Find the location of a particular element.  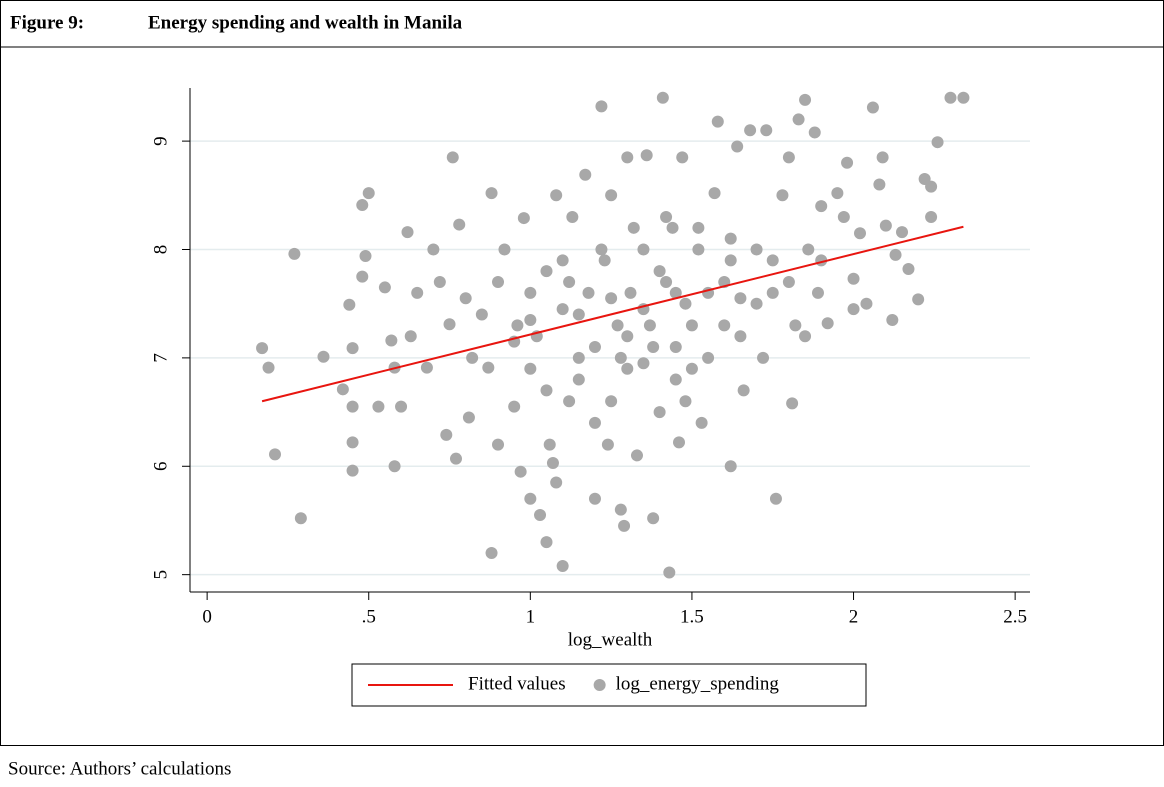

x-tick-label: 2.5 is located at coordinates (1015, 616).